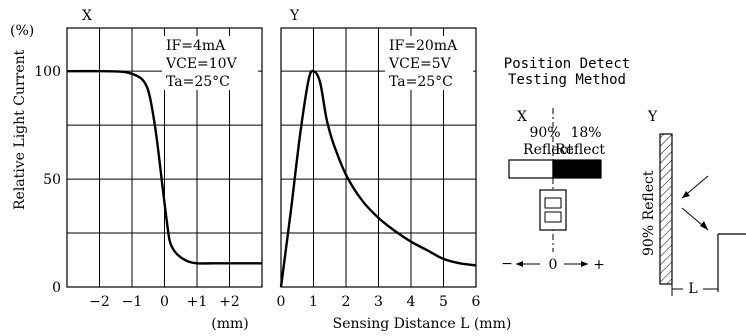 The image size is (746, 336). I want to click on chart-y-condition-ta: Ta=25°C, so click(421, 82).